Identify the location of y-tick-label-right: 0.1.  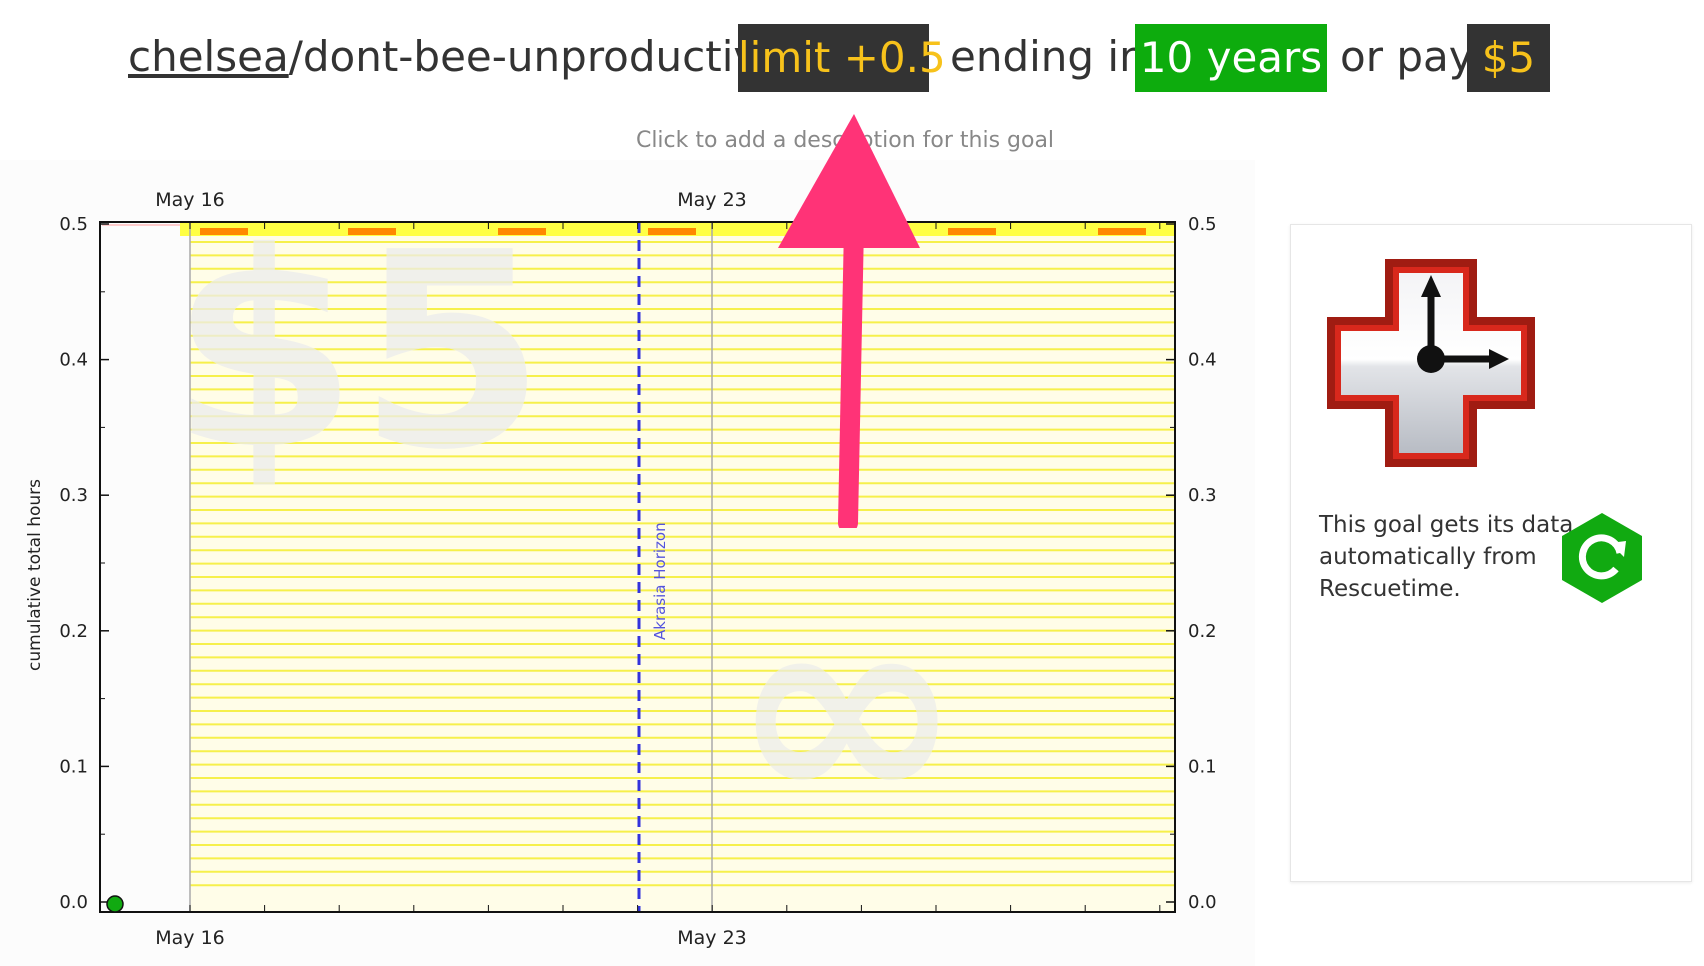
(1202, 766).